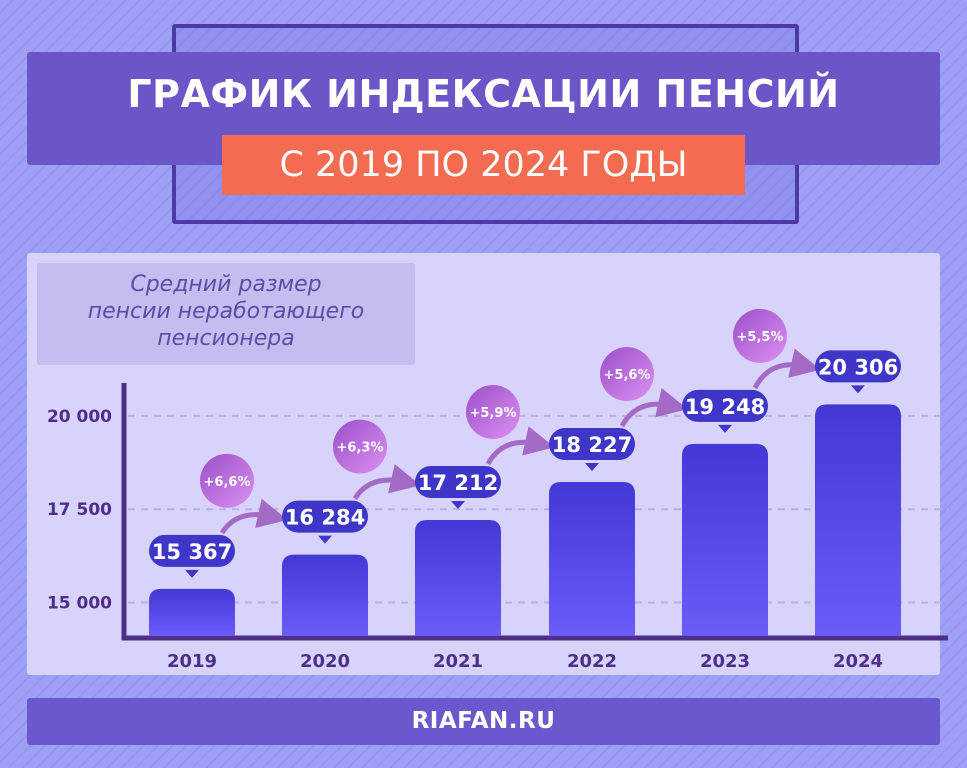 This screenshot has height=768, width=967. I want to click on value-label: 20 306, so click(858, 367).